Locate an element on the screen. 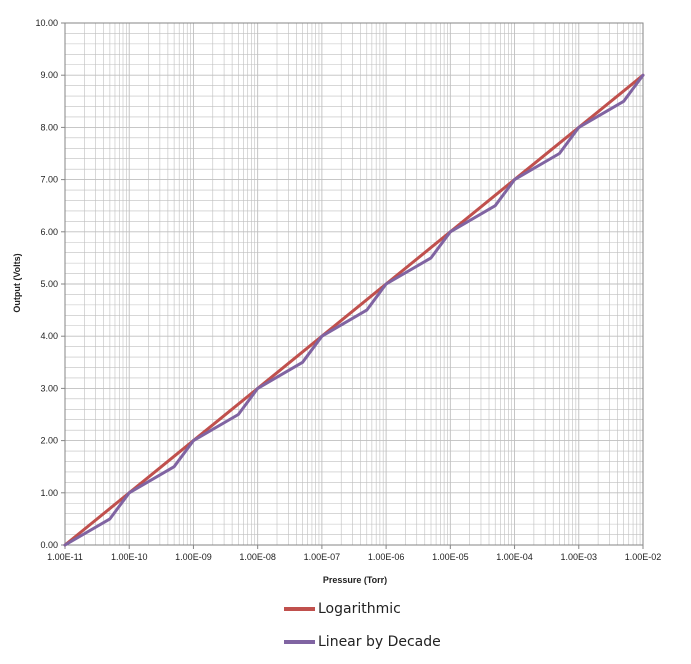 The height and width of the screenshot is (664, 691). y-tick-label: 1.00 is located at coordinates (49, 493).